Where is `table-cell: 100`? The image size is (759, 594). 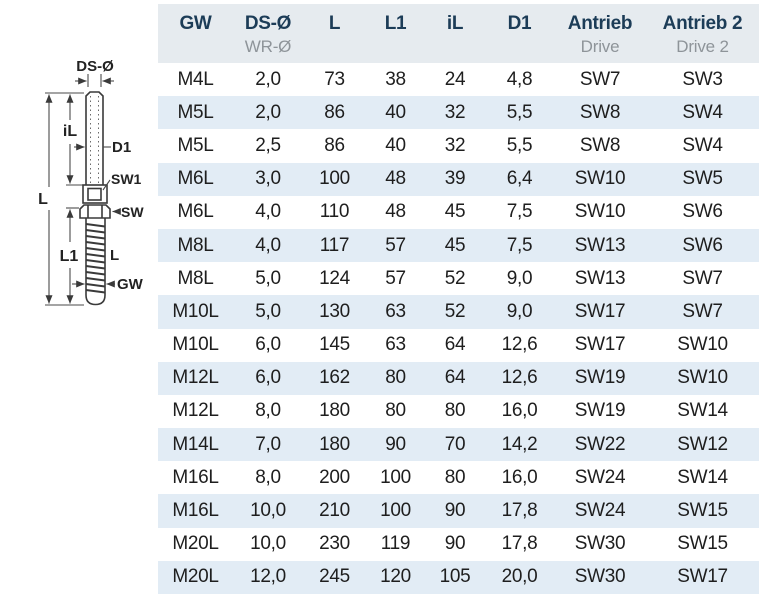
table-cell: 100 is located at coordinates (395, 477).